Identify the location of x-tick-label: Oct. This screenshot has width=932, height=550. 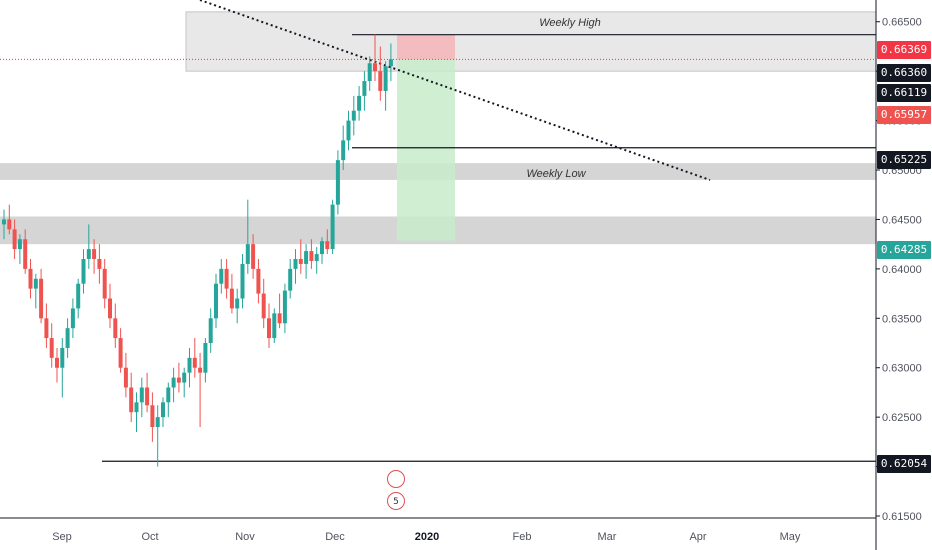
(149, 537).